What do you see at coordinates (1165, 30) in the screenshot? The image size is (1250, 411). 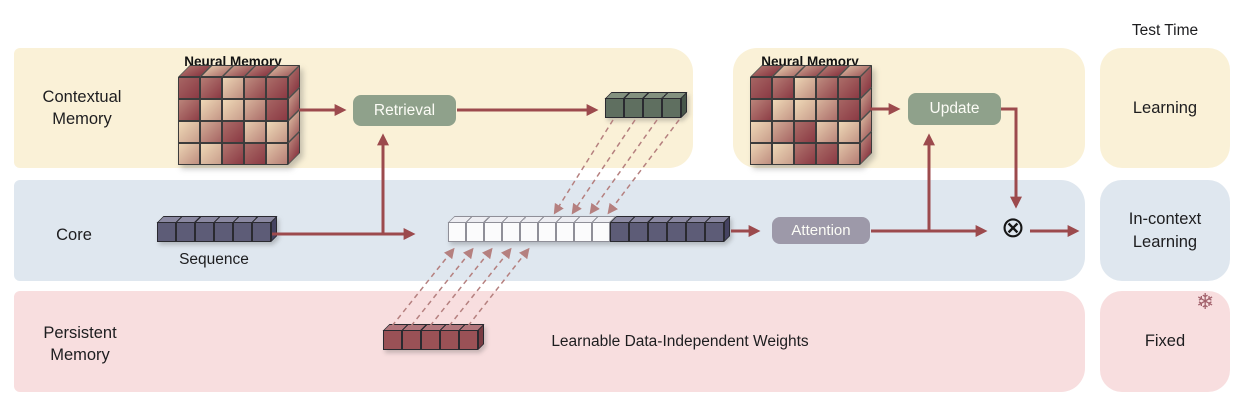 I see `test-time-header: Test Time` at bounding box center [1165, 30].